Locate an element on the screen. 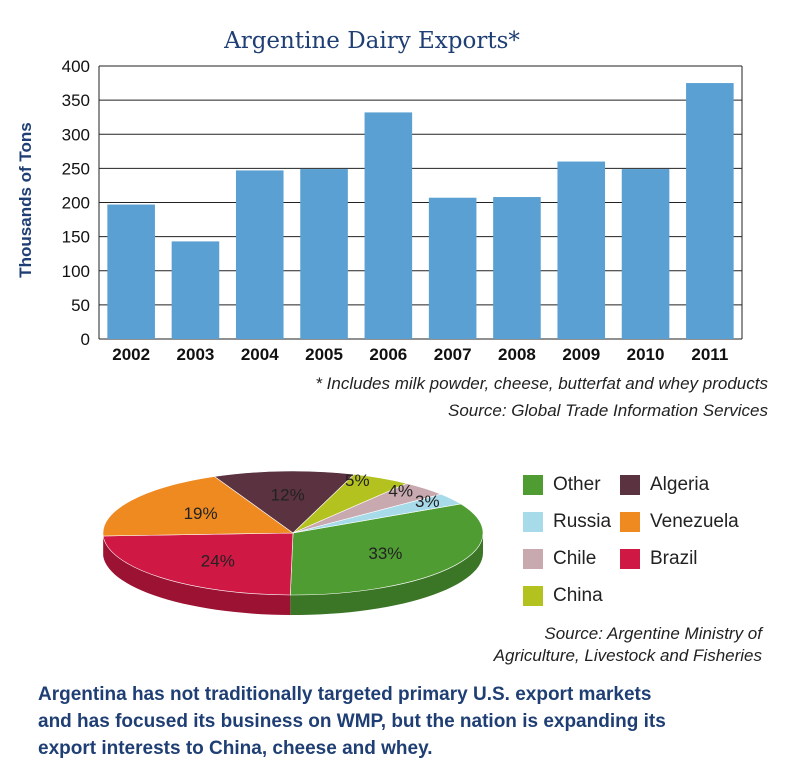  pie-side-brazil is located at coordinates (197, 575).